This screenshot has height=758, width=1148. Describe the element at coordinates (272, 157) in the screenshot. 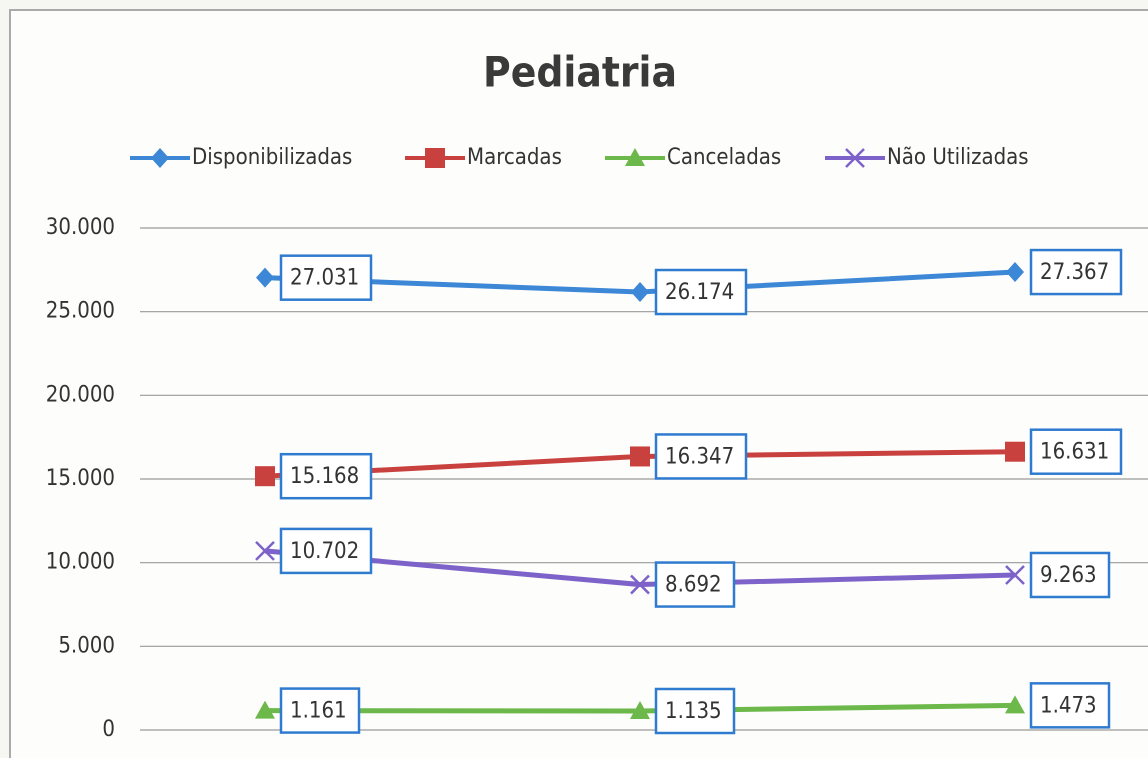

I see `legend-label: Disponibilizadas` at that location.